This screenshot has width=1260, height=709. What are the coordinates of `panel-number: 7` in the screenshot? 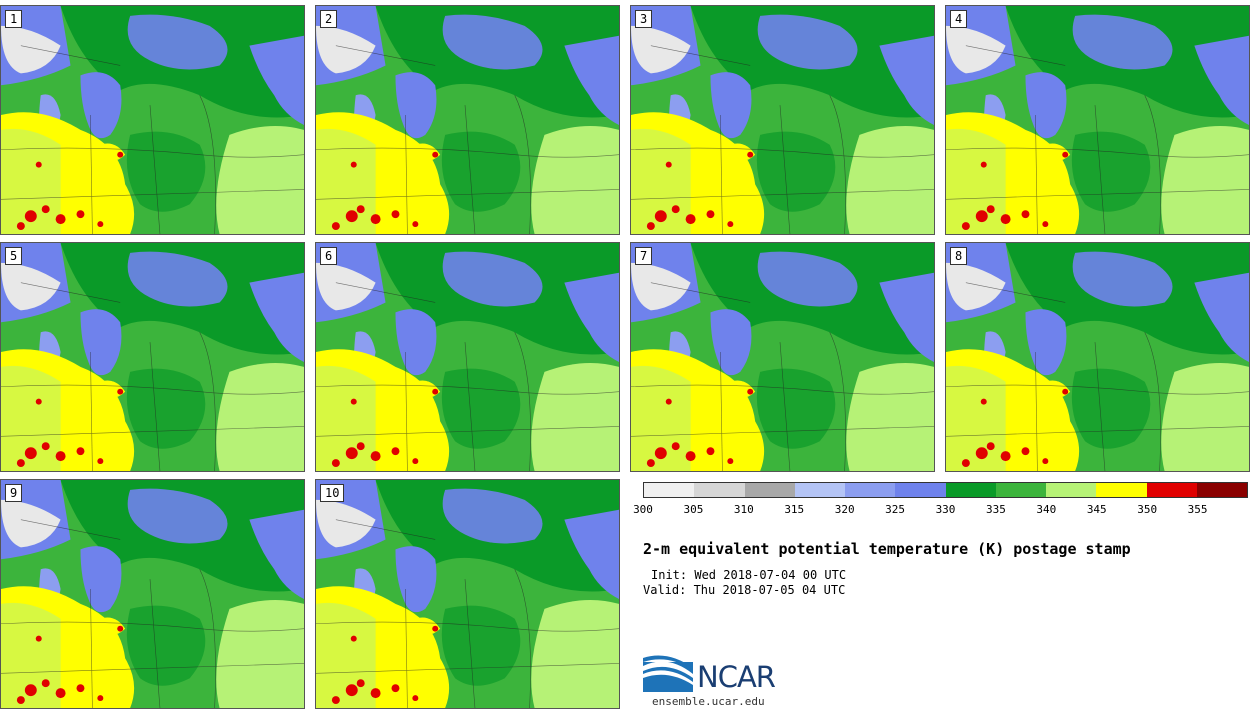 It's located at (644, 256).